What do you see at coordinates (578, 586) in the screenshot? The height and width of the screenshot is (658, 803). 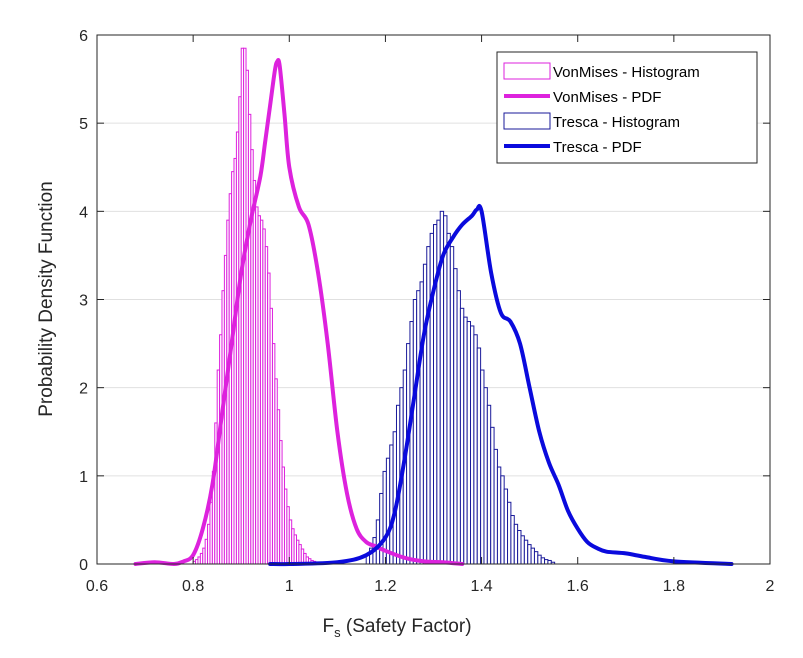 I see `x-tick-label: 1.6` at bounding box center [578, 586].